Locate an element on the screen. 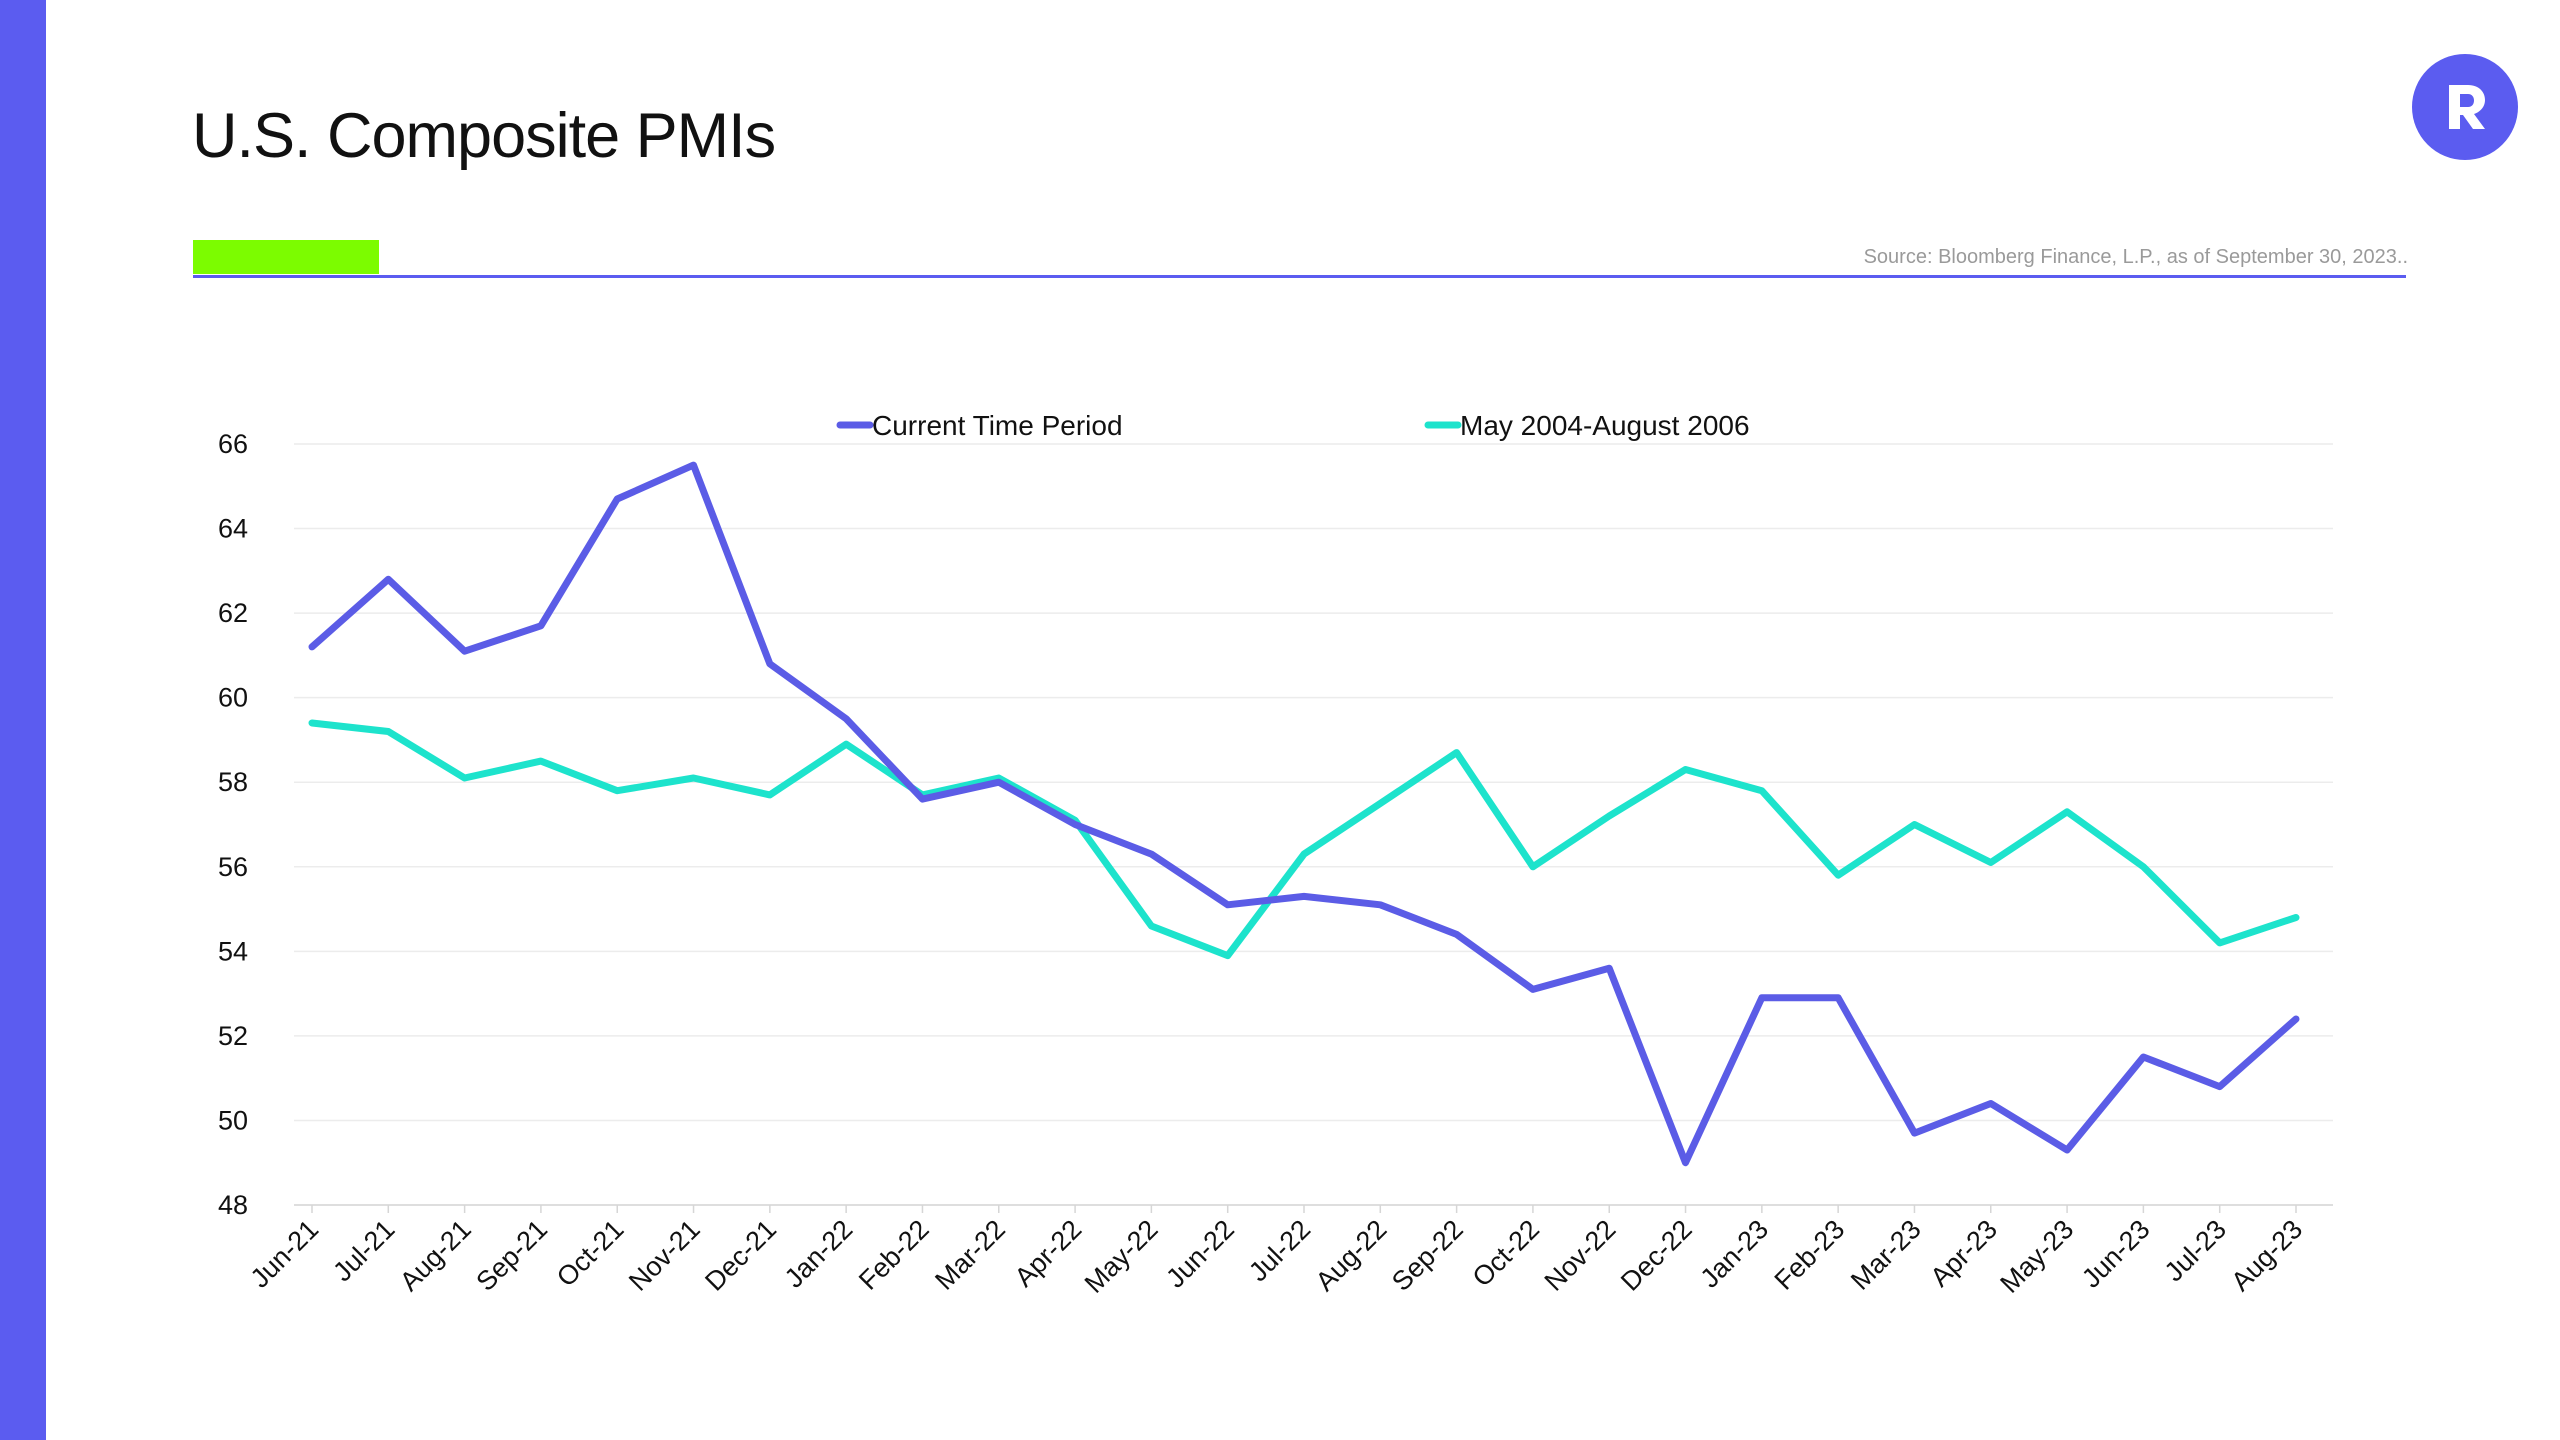  x-tick-label: Aug-21 is located at coordinates (435, 1255).